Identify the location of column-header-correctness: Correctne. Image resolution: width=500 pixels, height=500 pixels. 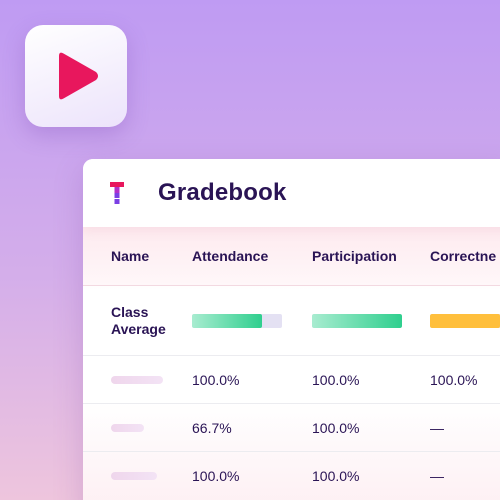
(463, 256).